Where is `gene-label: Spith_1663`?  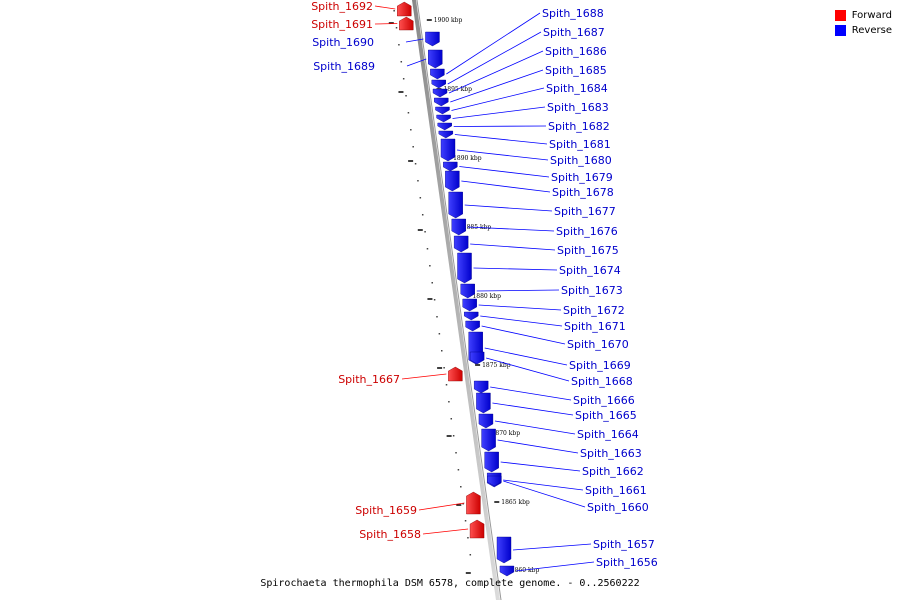 gene-label: Spith_1663 is located at coordinates (611, 453).